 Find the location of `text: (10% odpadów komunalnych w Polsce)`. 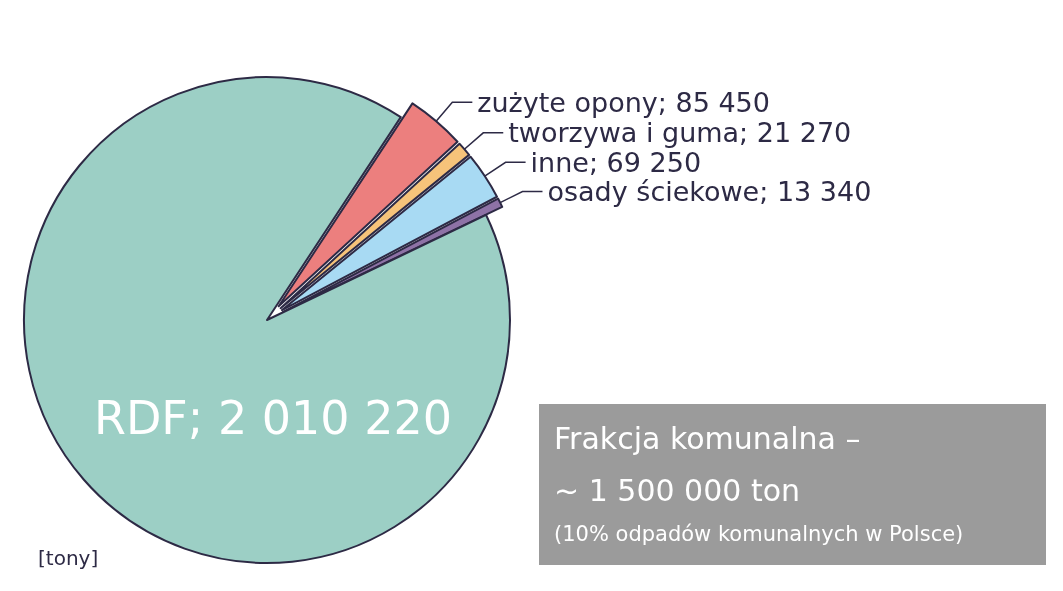

text: (10% odpadów komunalnych w Polsce) is located at coordinates (759, 534).